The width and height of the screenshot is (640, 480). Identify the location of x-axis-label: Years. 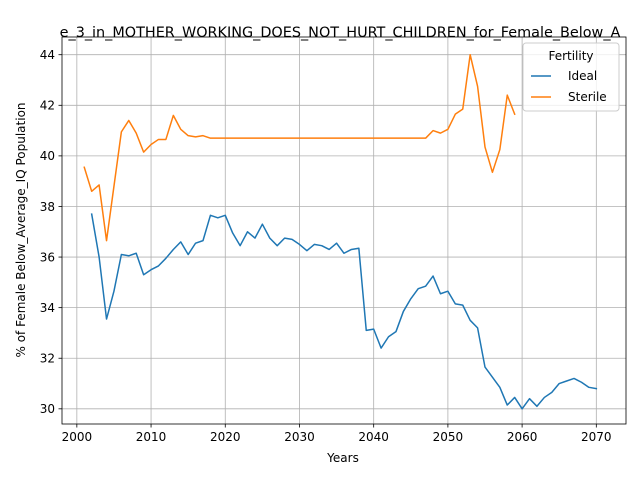
(342, 458).